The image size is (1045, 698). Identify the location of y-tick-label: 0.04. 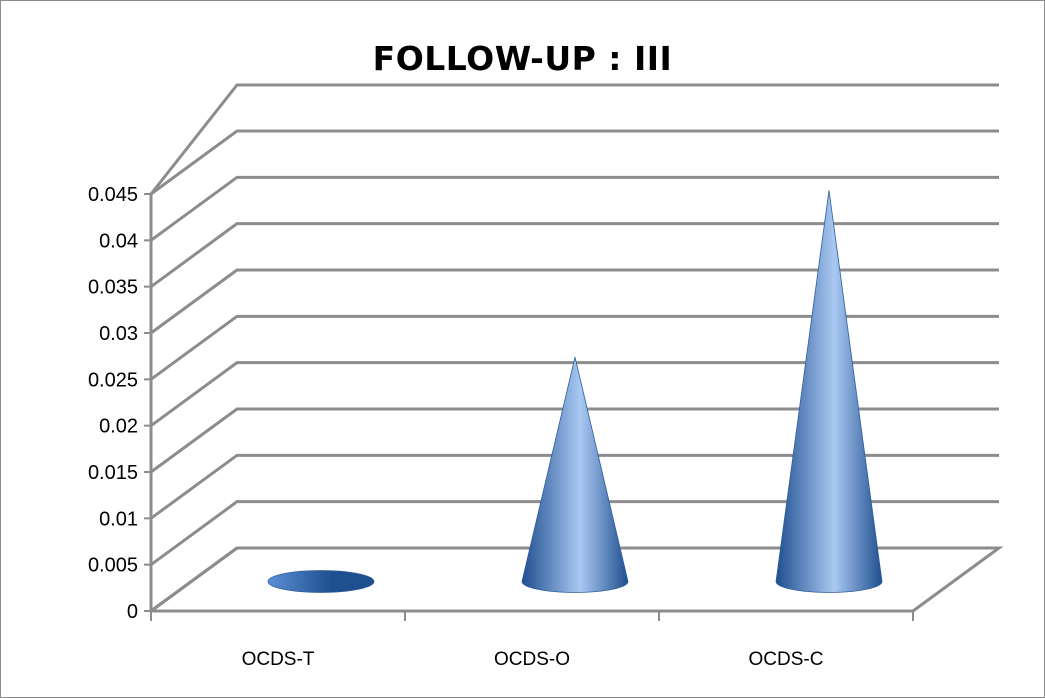
(118, 241).